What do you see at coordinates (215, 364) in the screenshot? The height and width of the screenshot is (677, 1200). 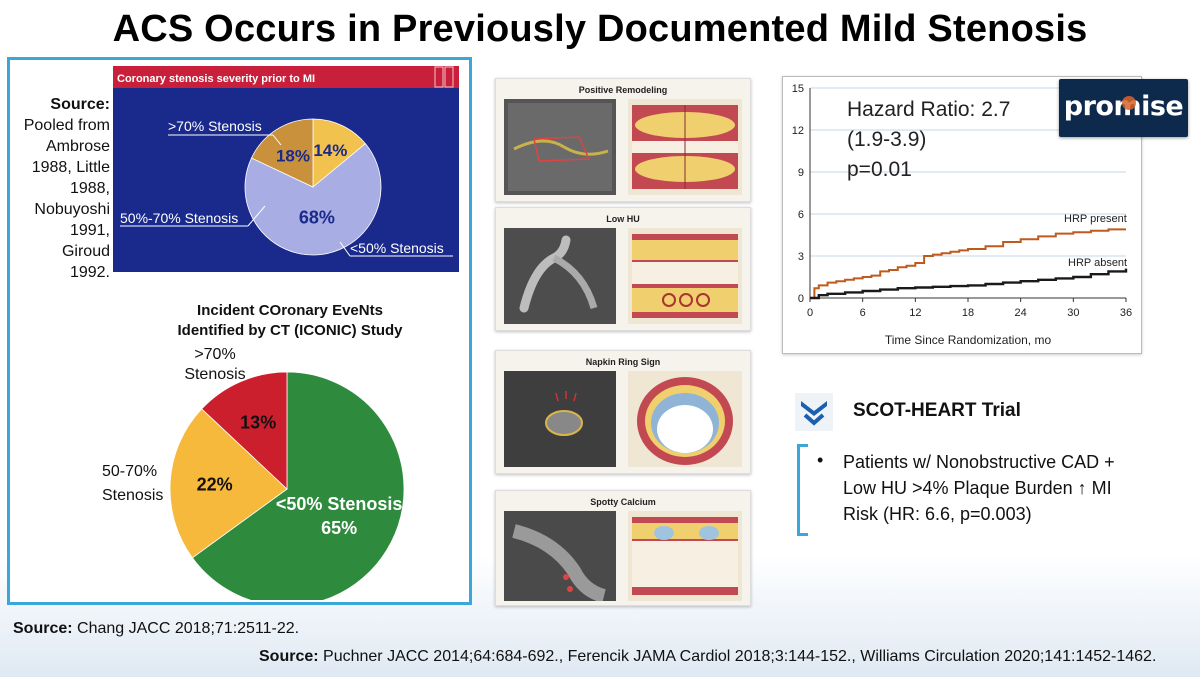 I see `iconic-label-gt70: >70% Stenosis` at bounding box center [215, 364].